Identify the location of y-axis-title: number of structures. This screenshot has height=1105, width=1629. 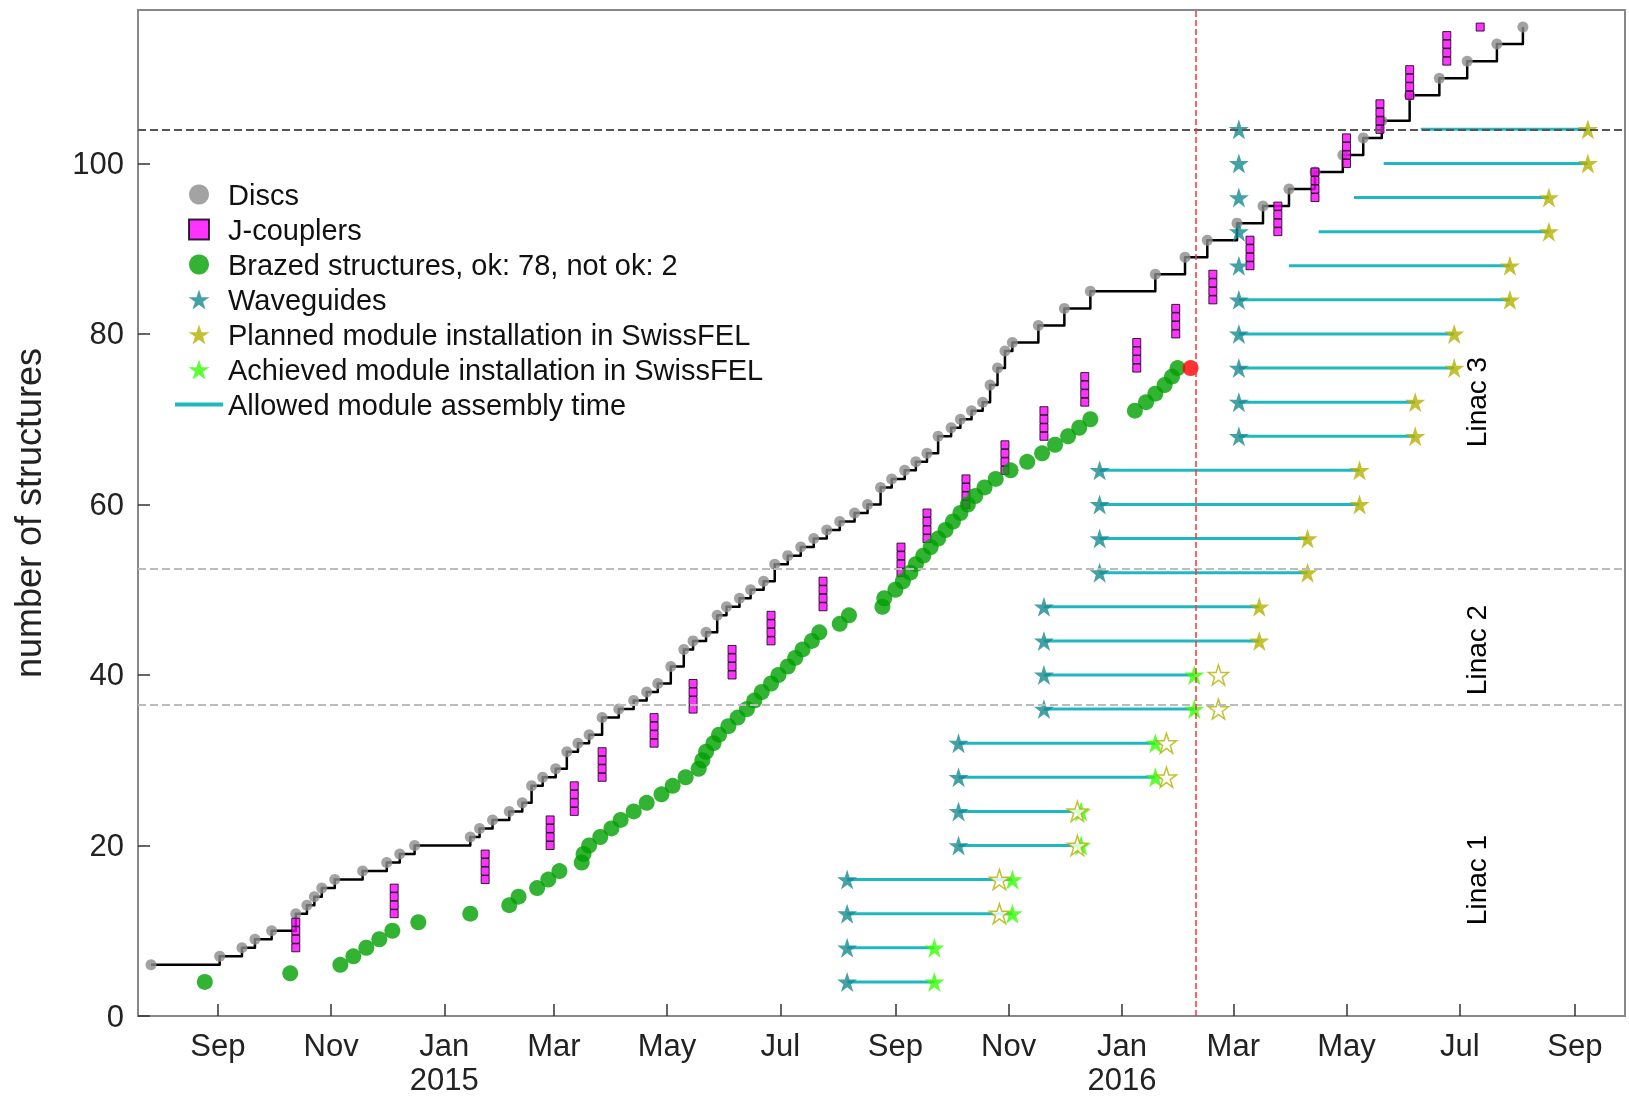
(28, 513).